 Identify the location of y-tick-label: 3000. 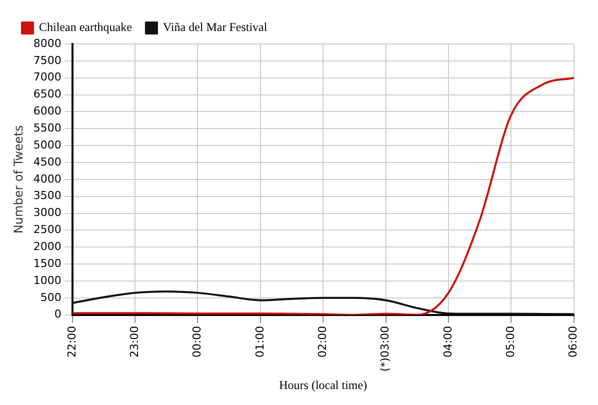
(47, 213).